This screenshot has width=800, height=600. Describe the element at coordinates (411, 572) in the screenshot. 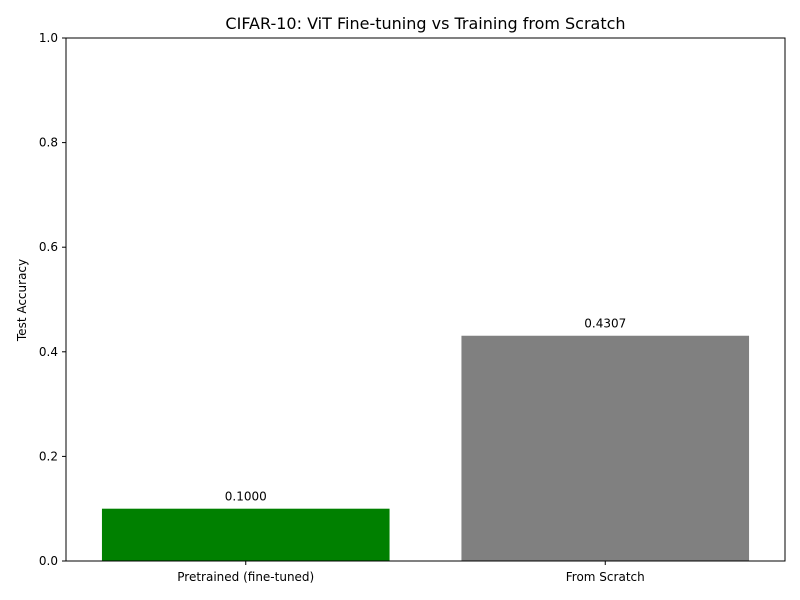

I see `x-axis-ticks: Pretrained (fine-tuned) From Scratch` at that location.